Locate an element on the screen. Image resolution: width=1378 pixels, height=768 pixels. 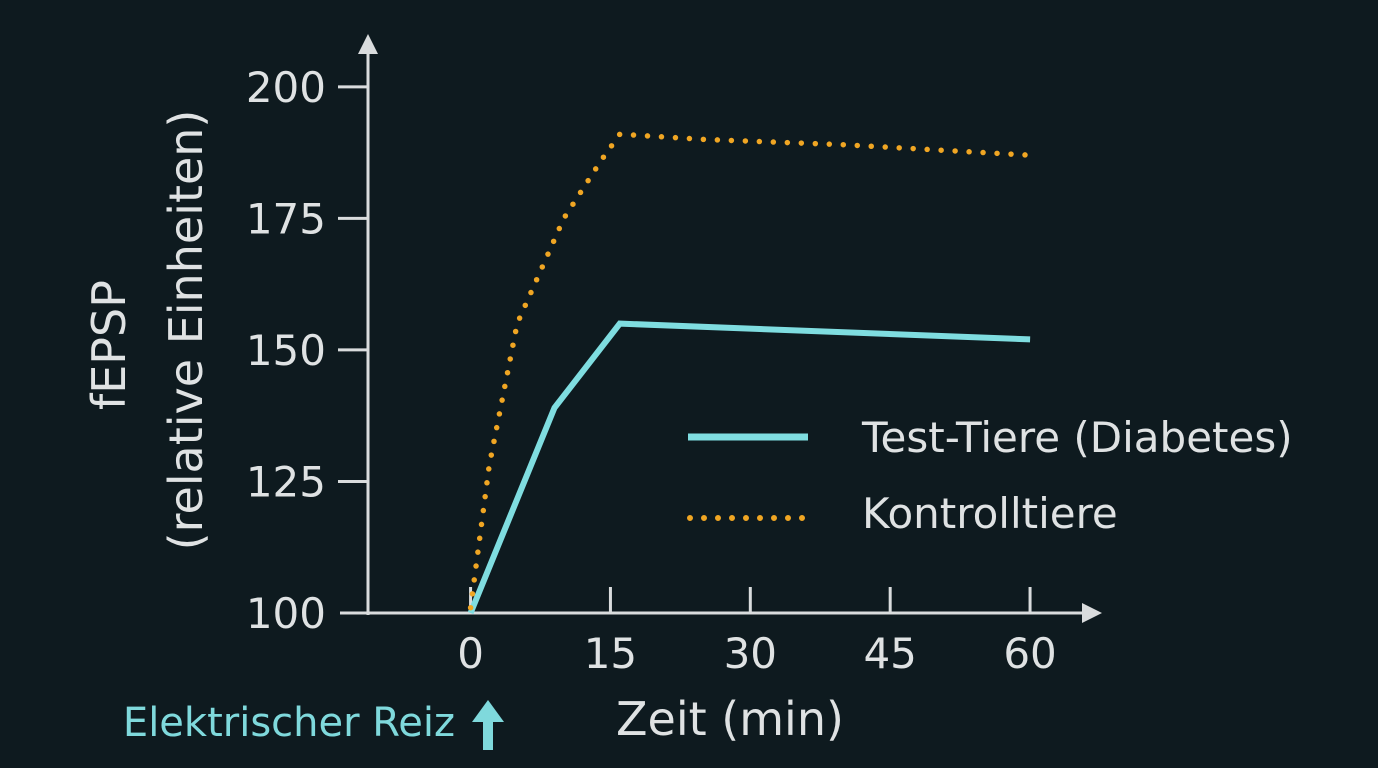
legend-label-kontrolltiere: Kontrolltiere is located at coordinates (990, 513).